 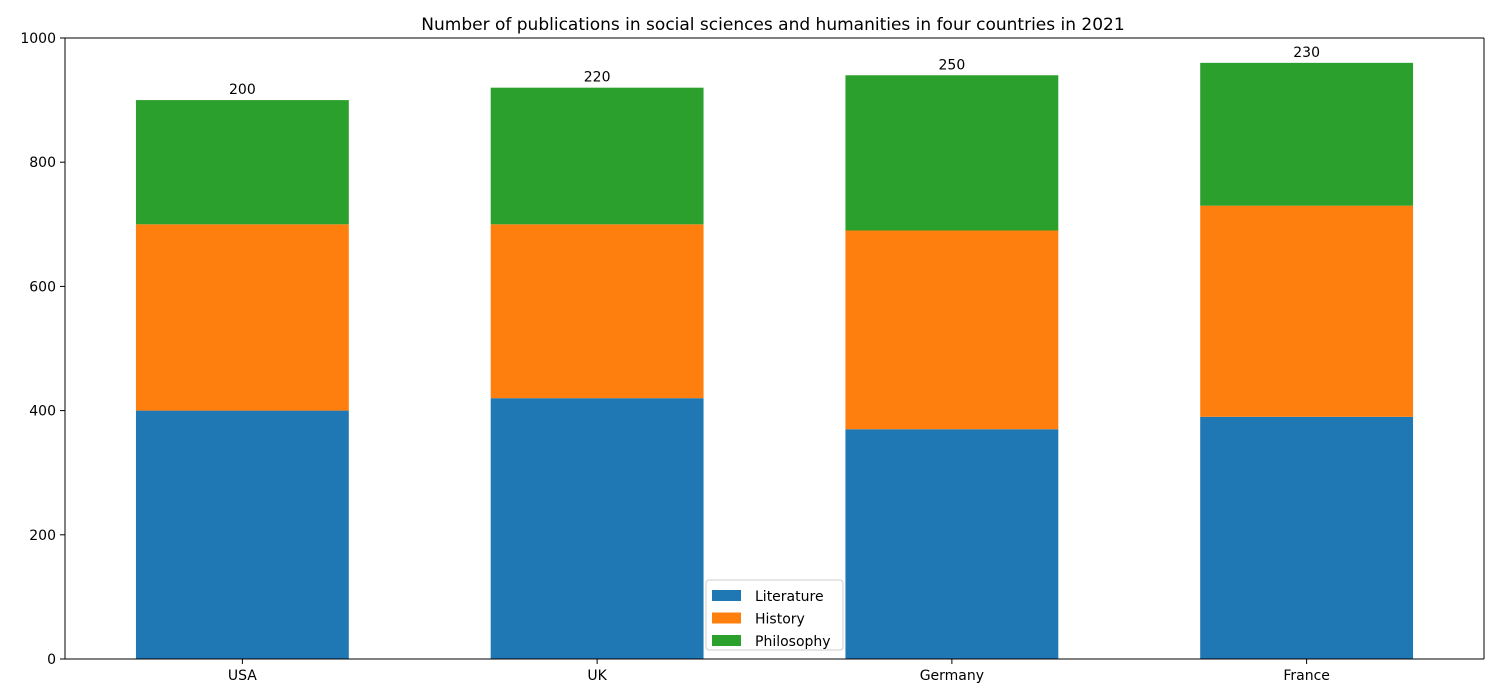 I want to click on legend-swatch-literature, so click(x=726, y=595).